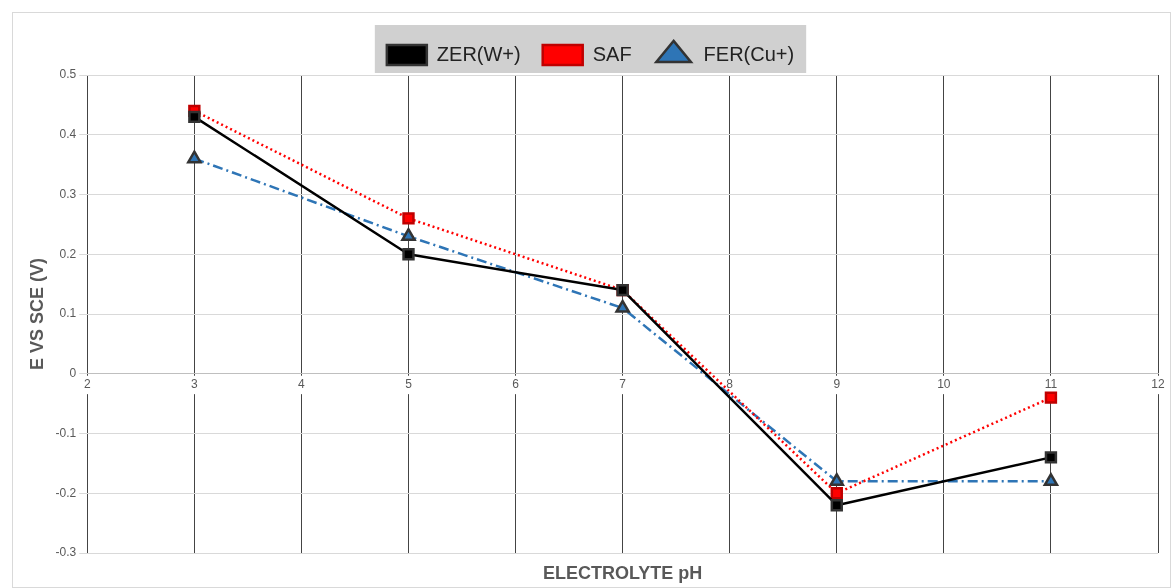 The height and width of the screenshot is (588, 1171). Describe the element at coordinates (66, 432) in the screenshot. I see `y-tick-label: -0.1` at that location.